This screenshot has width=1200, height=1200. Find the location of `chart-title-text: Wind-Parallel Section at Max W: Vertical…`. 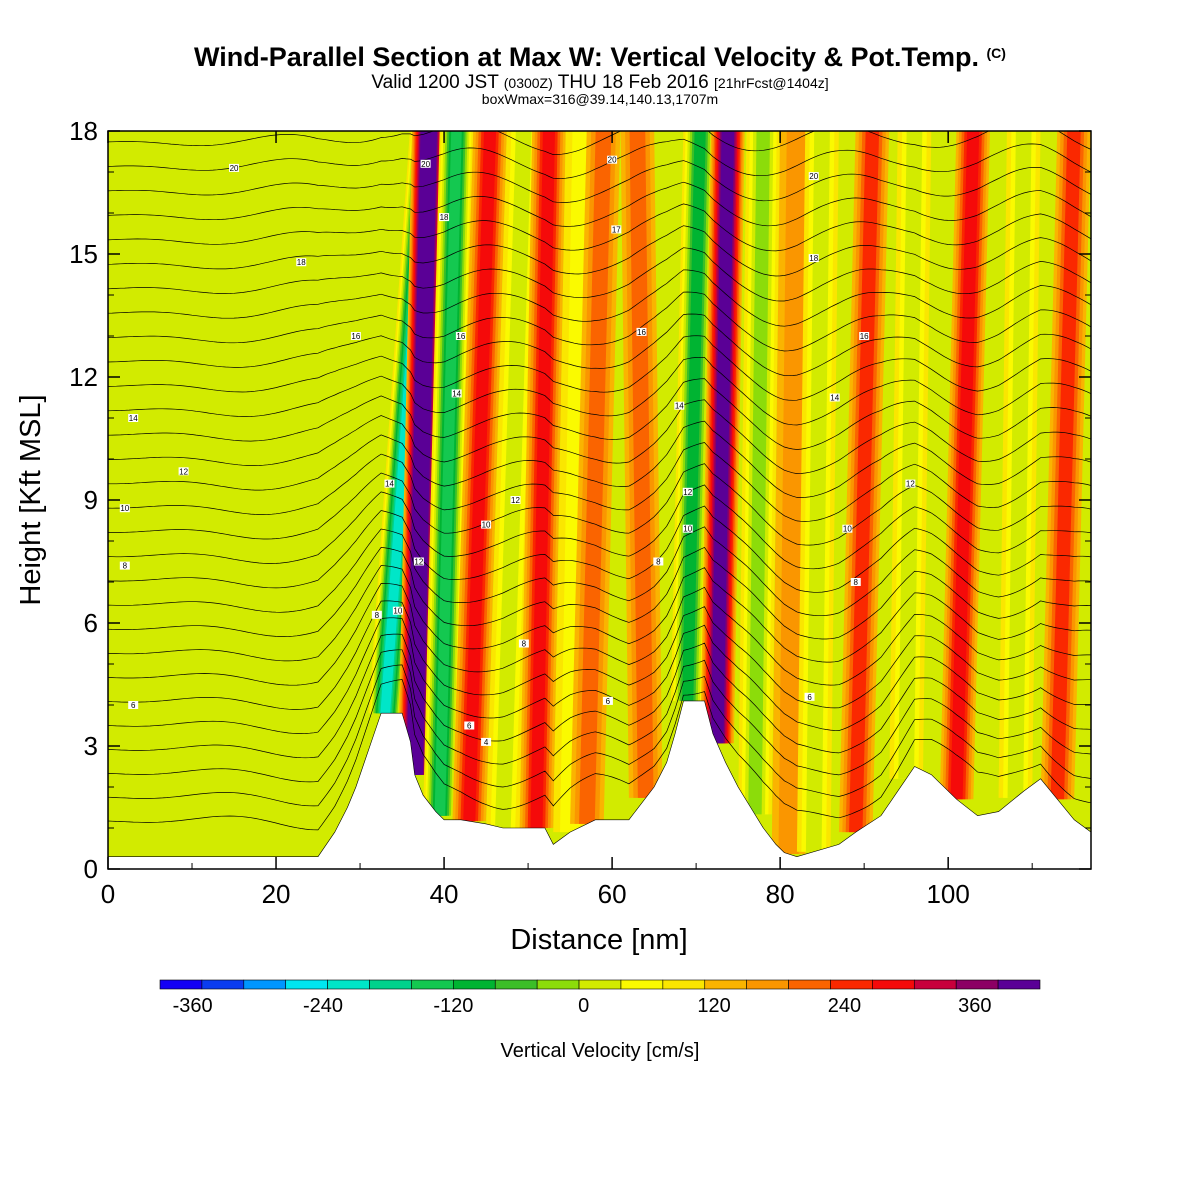

chart-title-text: Wind-Parallel Section at Max W: Vertical… is located at coordinates (586, 57).